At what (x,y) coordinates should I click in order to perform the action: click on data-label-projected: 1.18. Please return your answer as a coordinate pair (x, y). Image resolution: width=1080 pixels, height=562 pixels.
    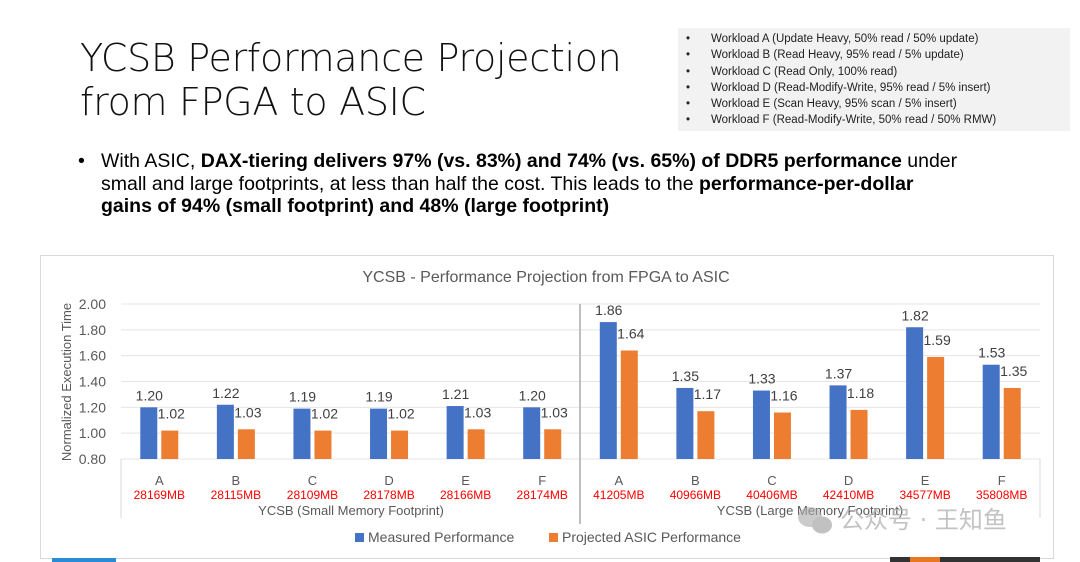
    Looking at the image, I should click on (860, 393).